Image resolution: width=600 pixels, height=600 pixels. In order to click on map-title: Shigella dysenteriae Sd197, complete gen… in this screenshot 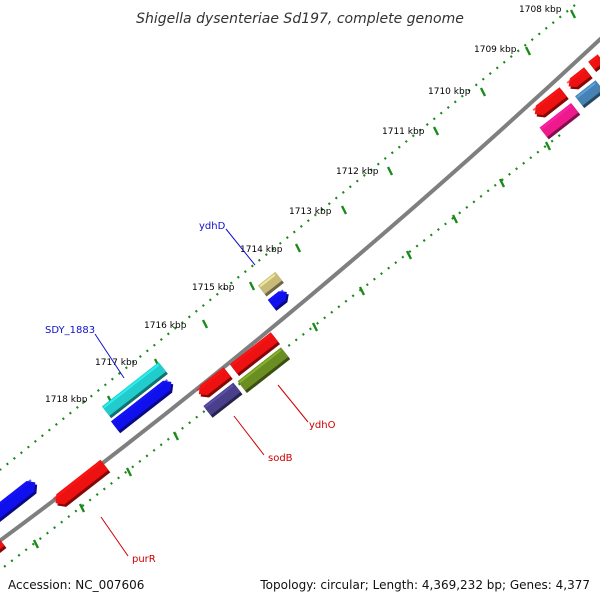, I will do `click(300, 19)`.